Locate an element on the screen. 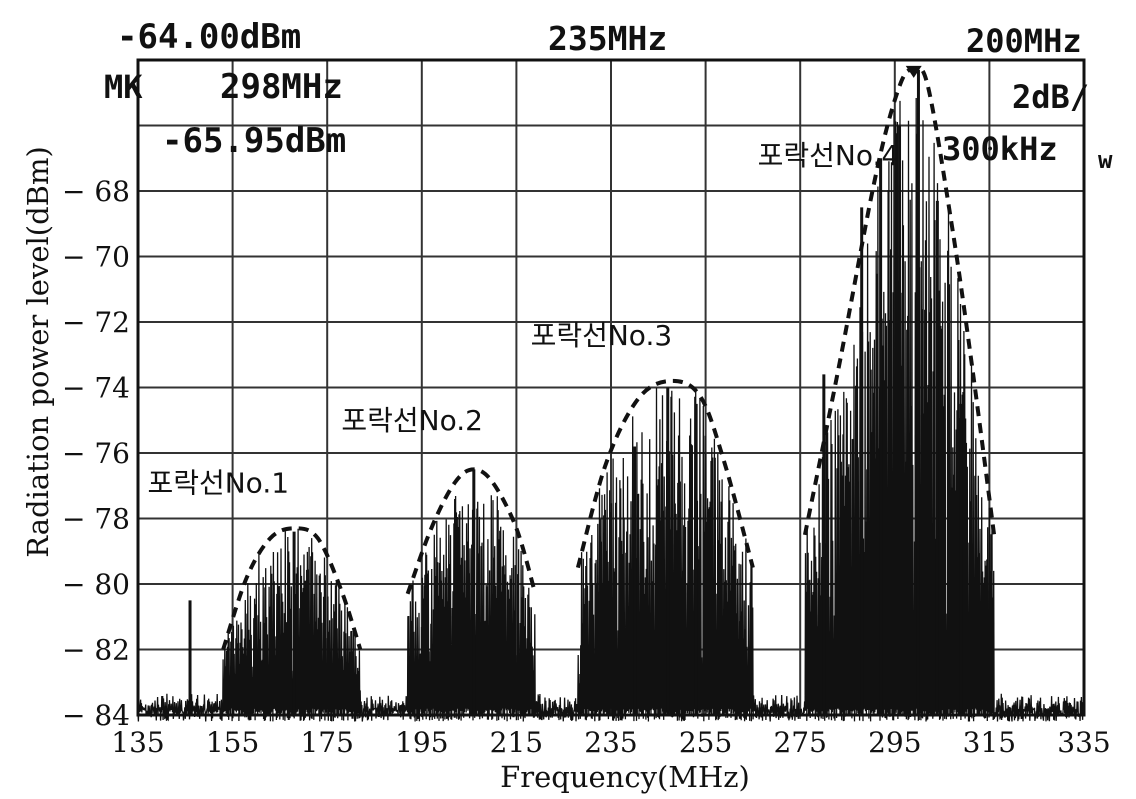 This screenshot has width=1136, height=799. x-tick-label-10: 335 is located at coordinates (1083, 742).